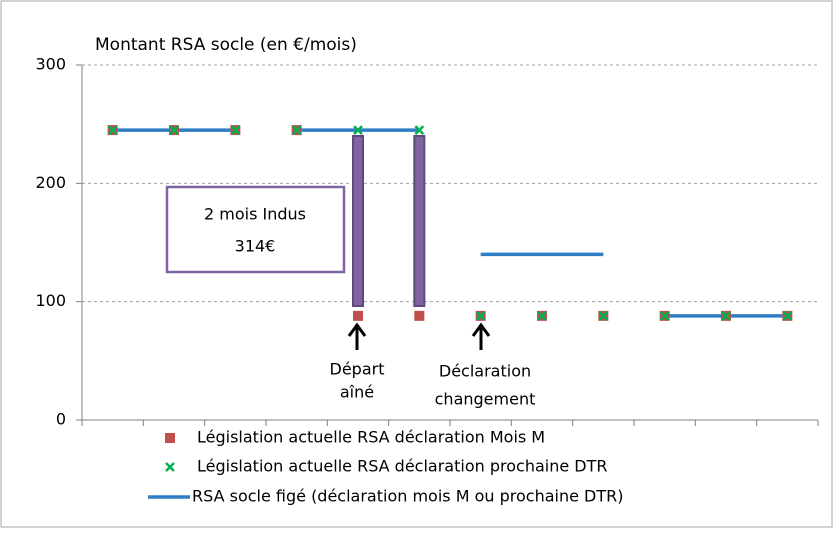 Image resolution: width=834 pixels, height=533 pixels. What do you see at coordinates (50, 300) in the screenshot?
I see `y-tick-label: 100` at bounding box center [50, 300].